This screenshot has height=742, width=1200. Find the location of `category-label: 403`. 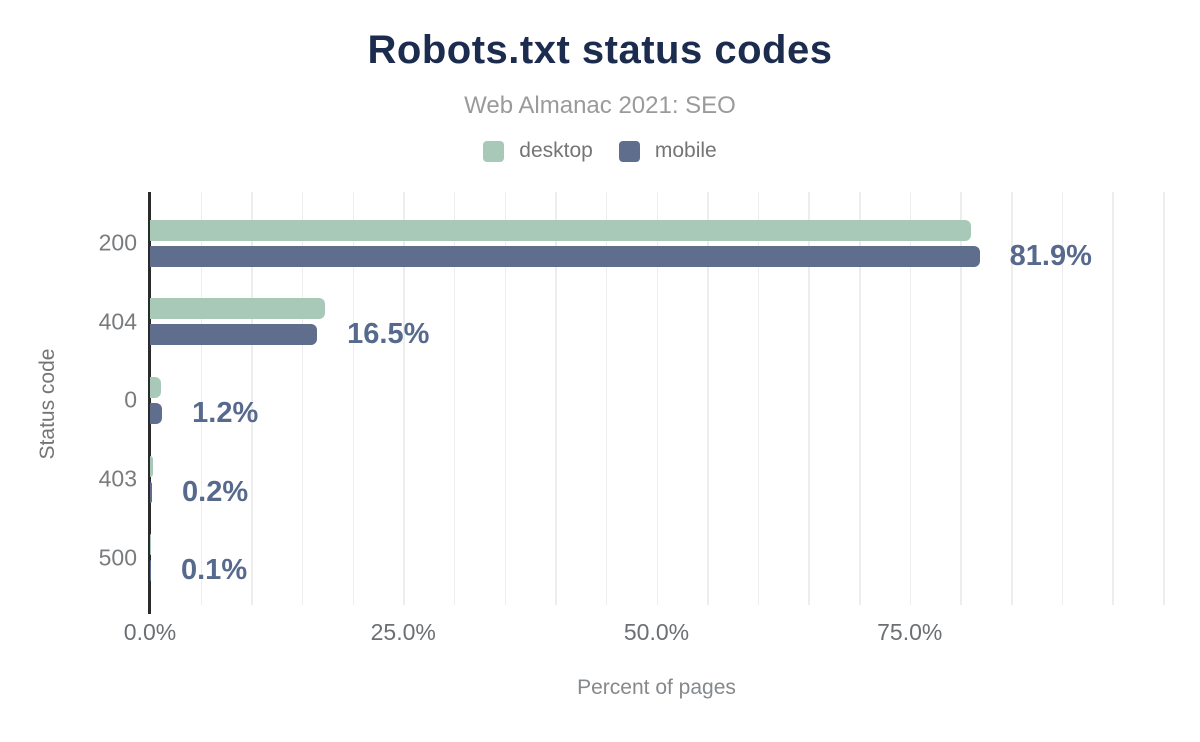

category-label: 403 is located at coordinates (117, 478).